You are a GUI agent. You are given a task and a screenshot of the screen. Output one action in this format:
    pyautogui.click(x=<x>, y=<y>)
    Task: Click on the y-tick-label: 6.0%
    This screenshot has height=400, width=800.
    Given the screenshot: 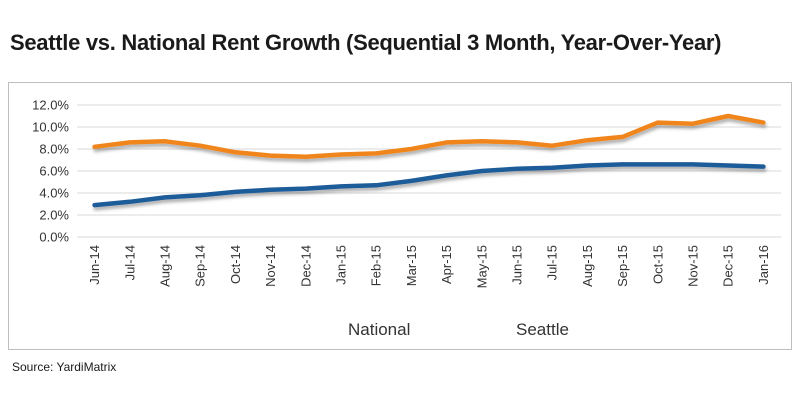 What is the action you would take?
    pyautogui.click(x=54, y=171)
    